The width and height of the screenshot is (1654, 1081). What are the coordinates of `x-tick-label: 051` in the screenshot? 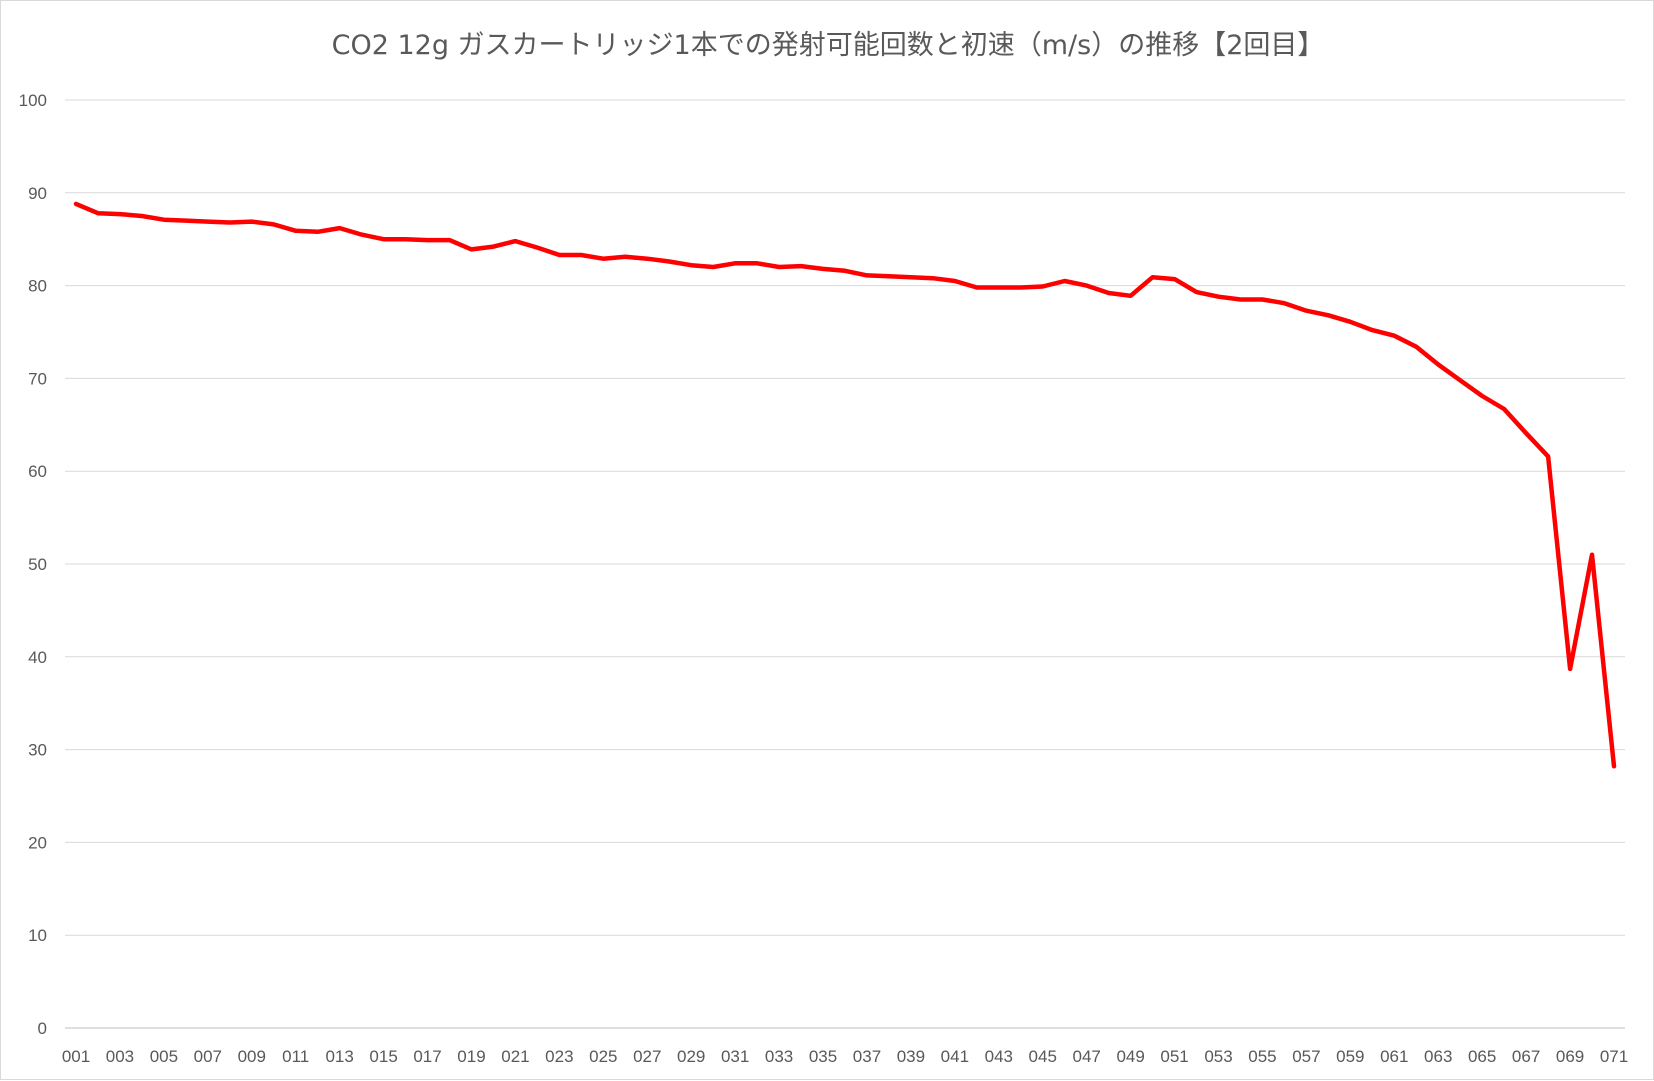 It's located at (1174, 1056).